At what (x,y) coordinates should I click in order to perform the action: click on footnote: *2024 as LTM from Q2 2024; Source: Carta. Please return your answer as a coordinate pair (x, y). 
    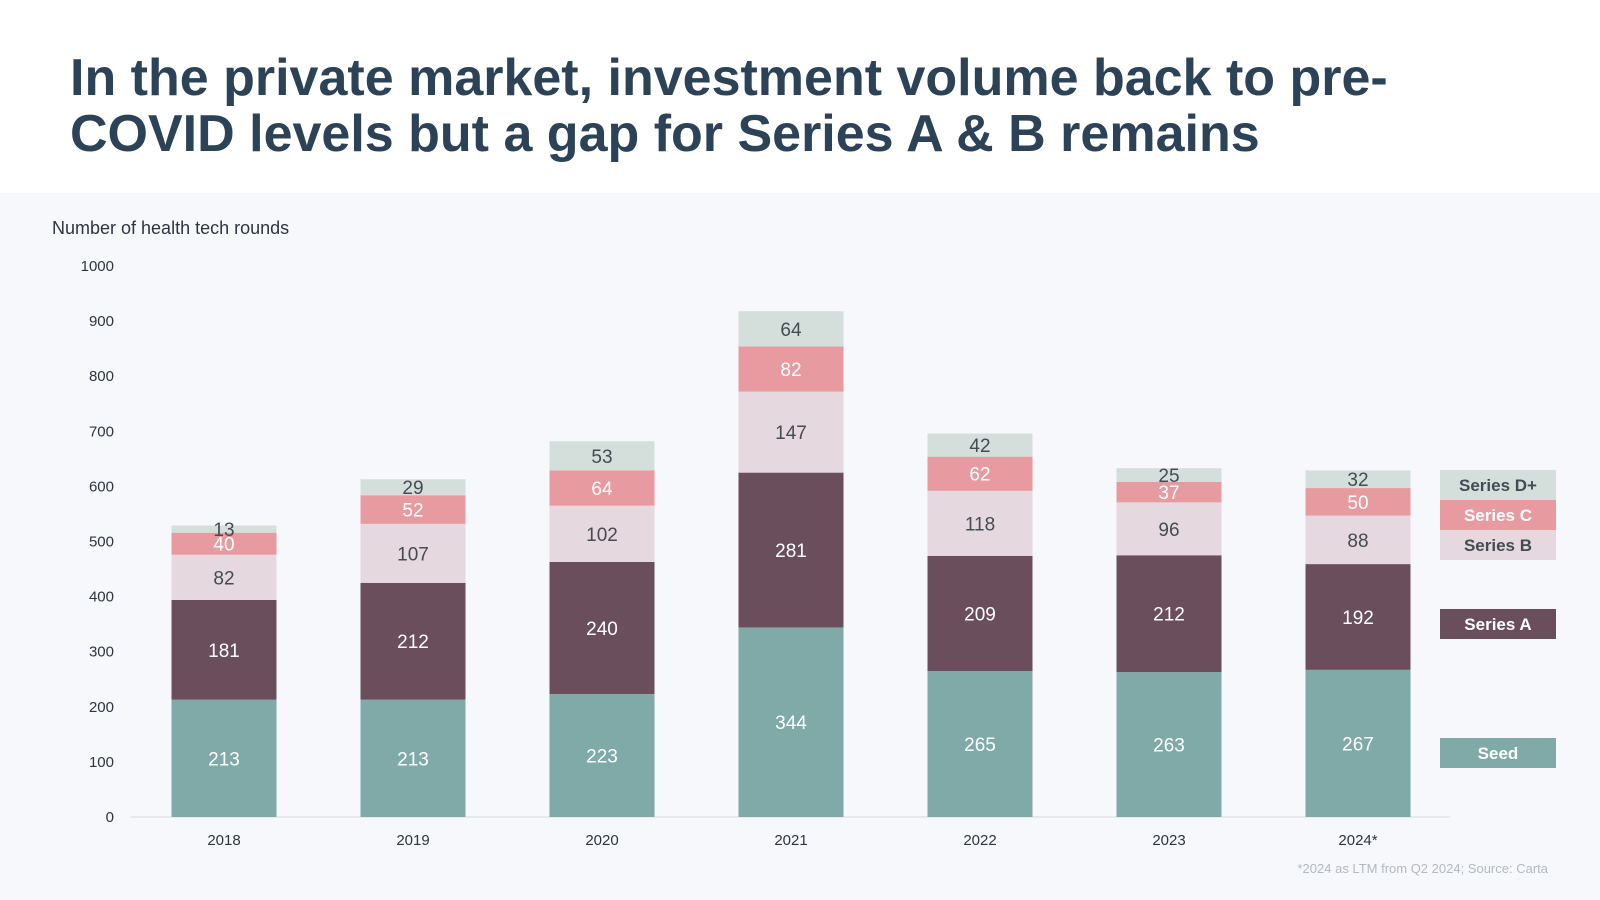
    Looking at the image, I should click on (1423, 868).